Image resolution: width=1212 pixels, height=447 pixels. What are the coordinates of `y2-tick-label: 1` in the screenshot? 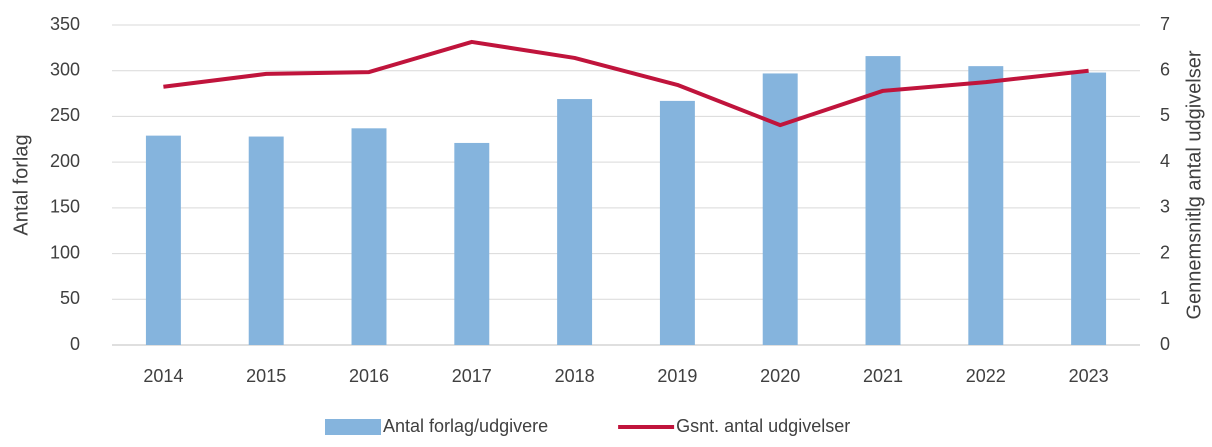 It's located at (1165, 298).